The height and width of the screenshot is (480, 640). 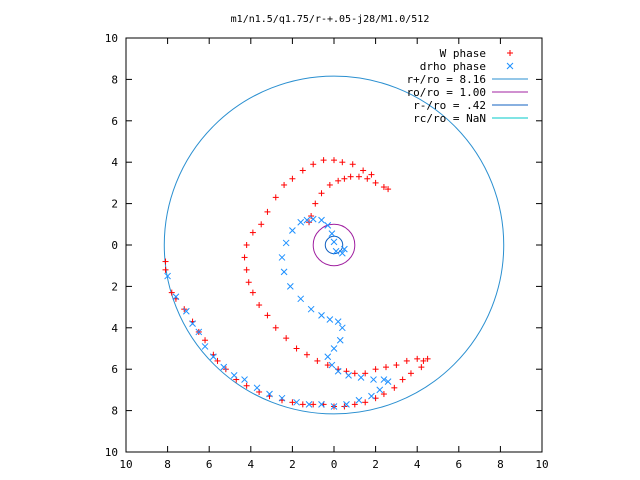 I want to click on x-tick-label: 10, so click(x=541, y=464).